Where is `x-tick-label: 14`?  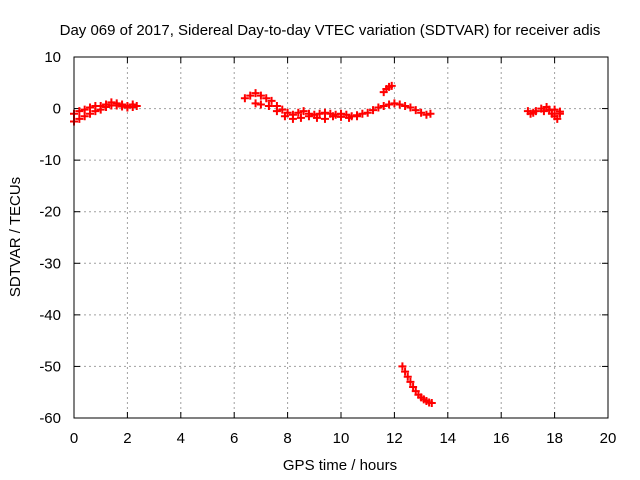 x-tick-label: 14 is located at coordinates (447, 438).